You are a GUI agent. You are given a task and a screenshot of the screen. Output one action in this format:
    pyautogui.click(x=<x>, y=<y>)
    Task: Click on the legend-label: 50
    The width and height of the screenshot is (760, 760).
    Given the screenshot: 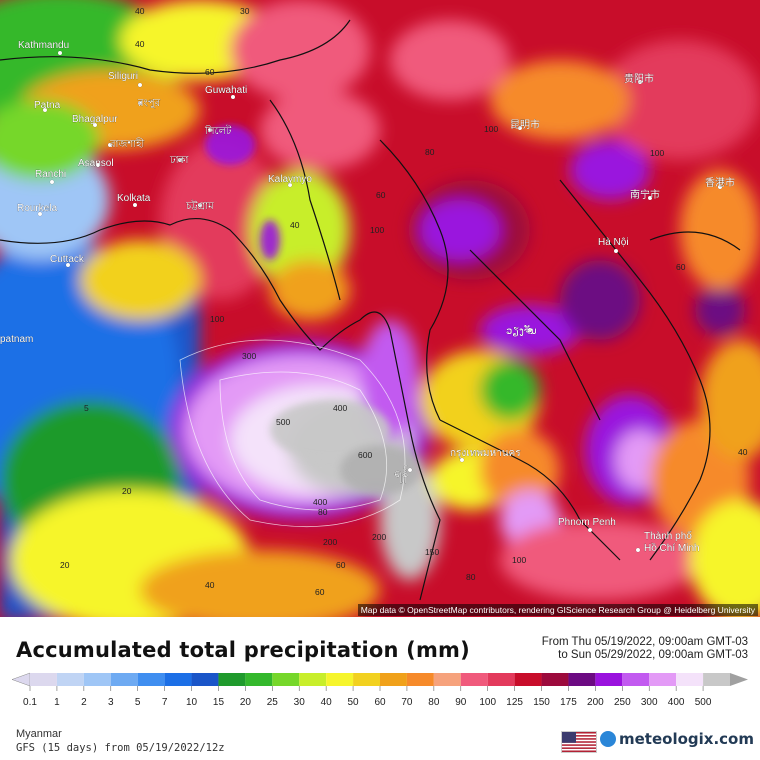 What is the action you would take?
    pyautogui.click(x=354, y=702)
    